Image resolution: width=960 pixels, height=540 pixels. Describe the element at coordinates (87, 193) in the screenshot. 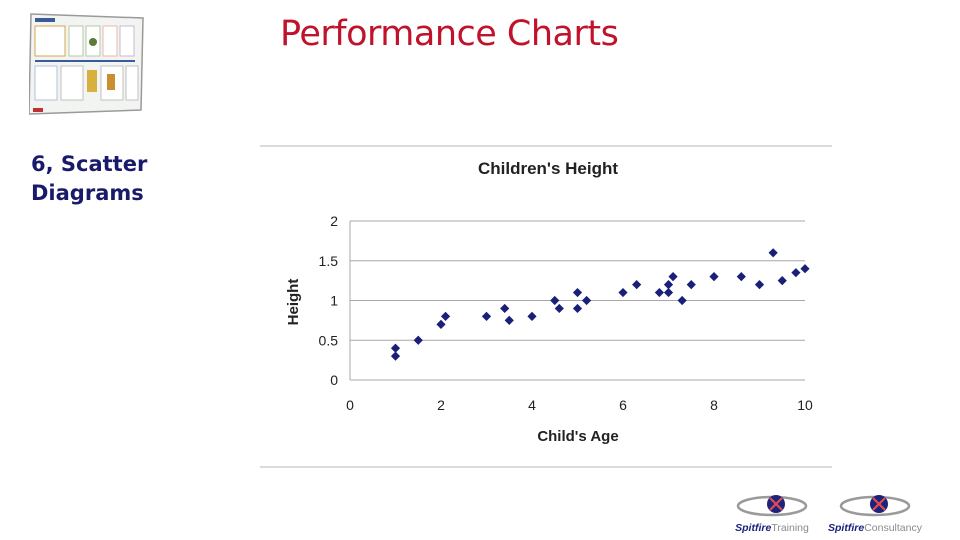

I see `section-label-line-2: Diagrams` at that location.